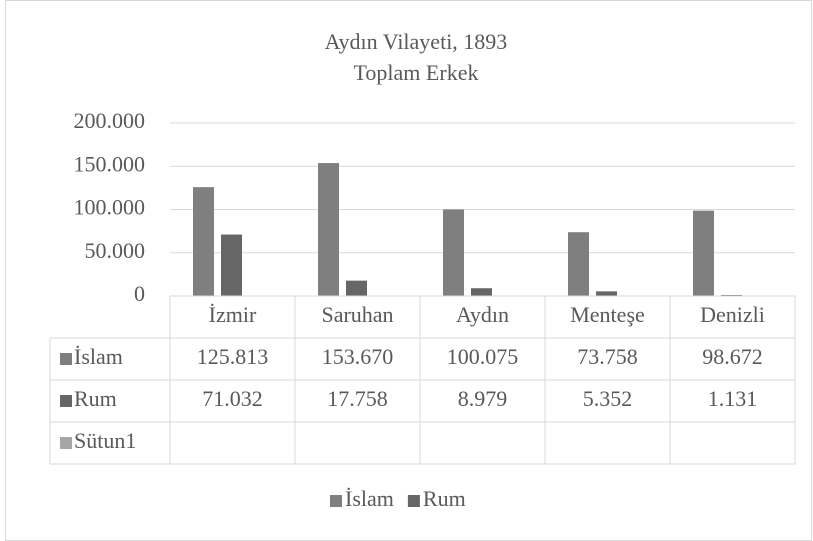  What do you see at coordinates (732, 314) in the screenshot?
I see `category-label: Denizli` at bounding box center [732, 314].